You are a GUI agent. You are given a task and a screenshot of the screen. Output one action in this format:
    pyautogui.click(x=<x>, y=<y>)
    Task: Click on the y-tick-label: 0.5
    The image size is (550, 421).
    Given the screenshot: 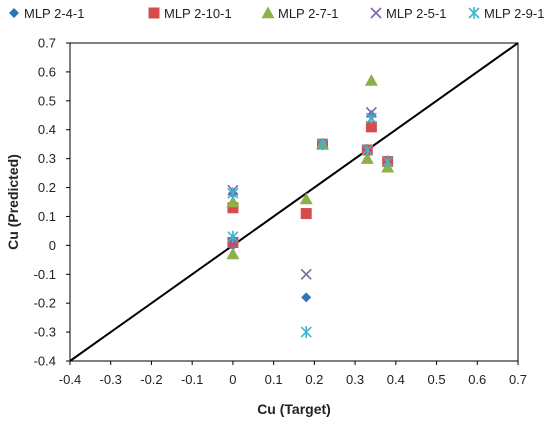 What is the action you would take?
    pyautogui.click(x=47, y=100)
    